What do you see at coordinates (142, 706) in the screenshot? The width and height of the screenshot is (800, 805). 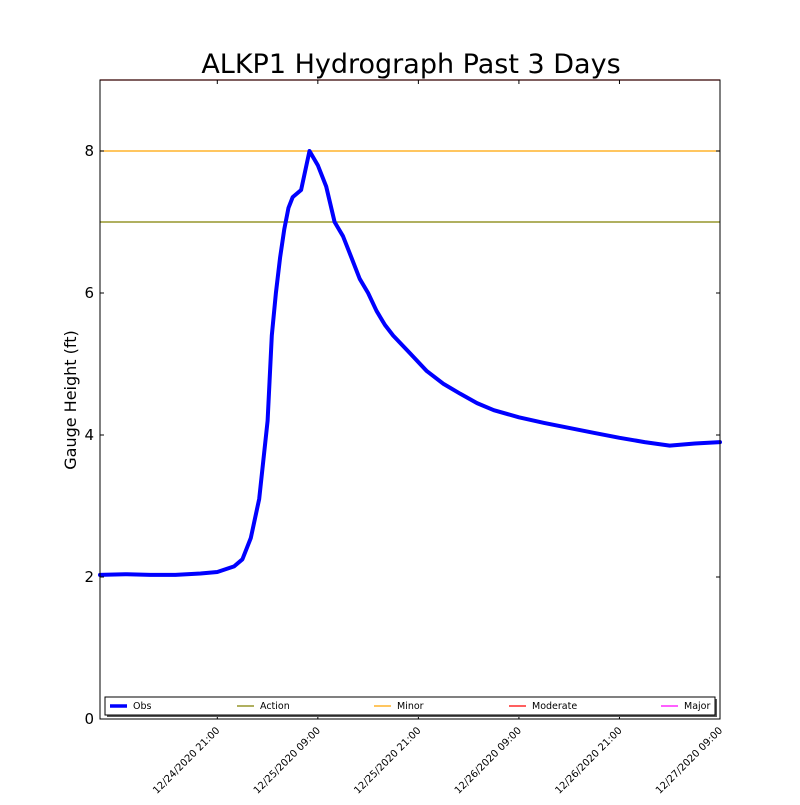 I see `legend-label-obs: Obs` at bounding box center [142, 706].